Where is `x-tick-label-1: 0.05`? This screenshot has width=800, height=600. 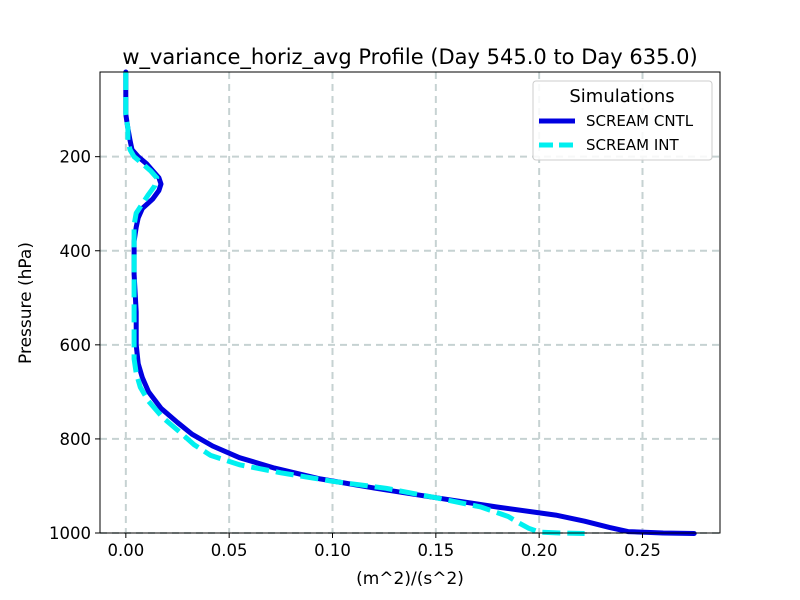 x-tick-label-1: 0.05 is located at coordinates (229, 550).